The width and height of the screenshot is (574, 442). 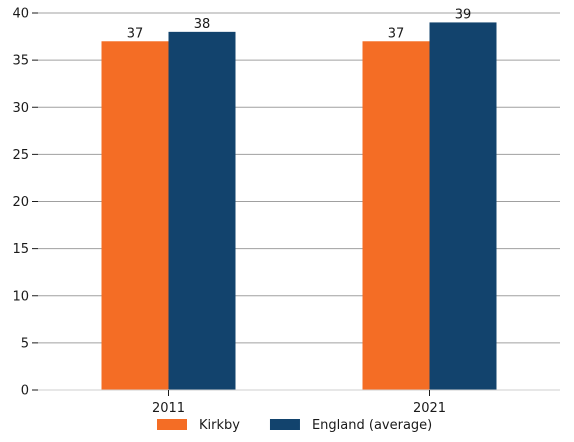 I want to click on x-tick-label-2021: 2021, so click(x=429, y=408).